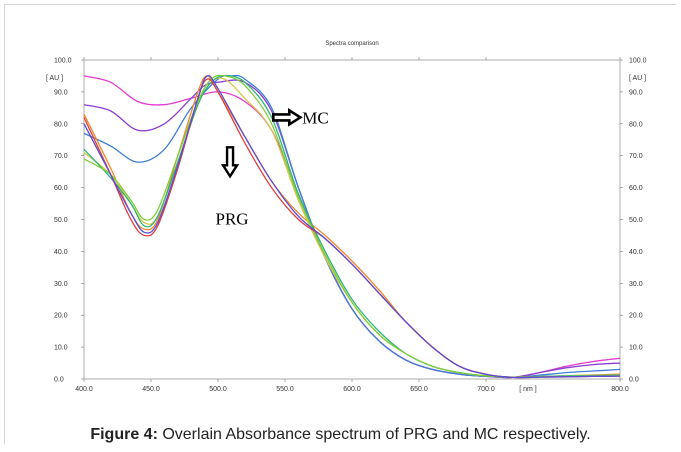  Describe the element at coordinates (638, 61) in the screenshot. I see `y-tick-label-right: 100.0` at that location.